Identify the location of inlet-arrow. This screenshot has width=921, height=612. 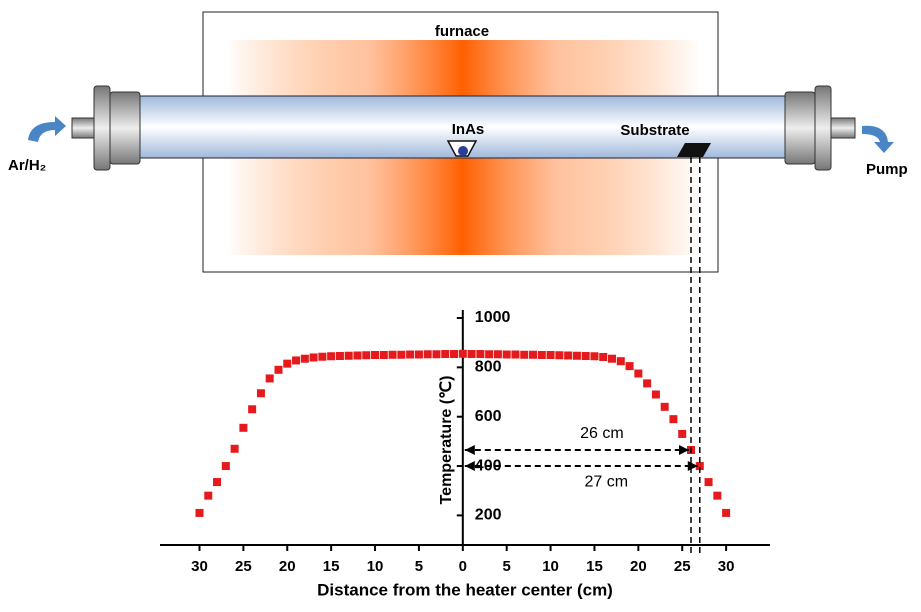
(47, 129).